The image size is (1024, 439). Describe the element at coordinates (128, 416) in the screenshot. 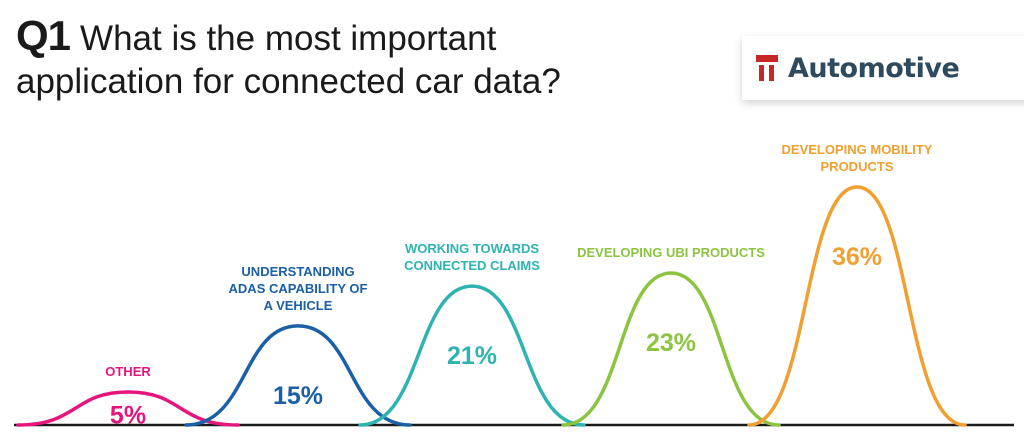

I see `value-label-1: 5%` at that location.